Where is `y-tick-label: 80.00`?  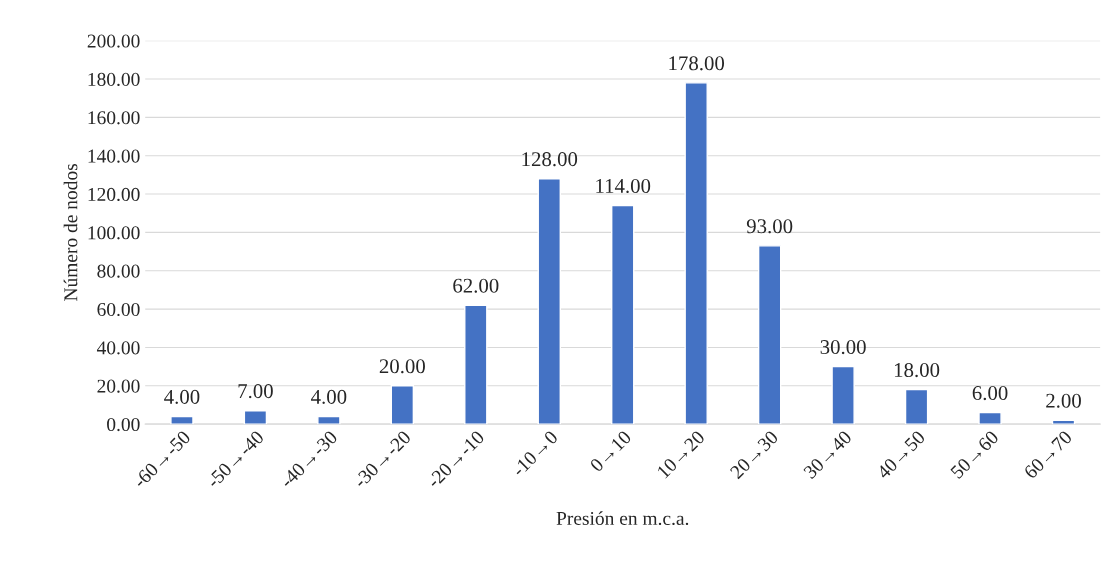
y-tick-label: 80.00 is located at coordinates (118, 271).